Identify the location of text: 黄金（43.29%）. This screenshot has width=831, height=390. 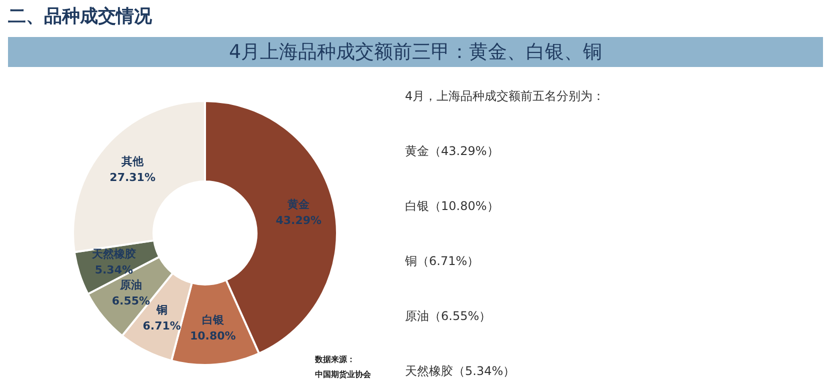
(452, 151).